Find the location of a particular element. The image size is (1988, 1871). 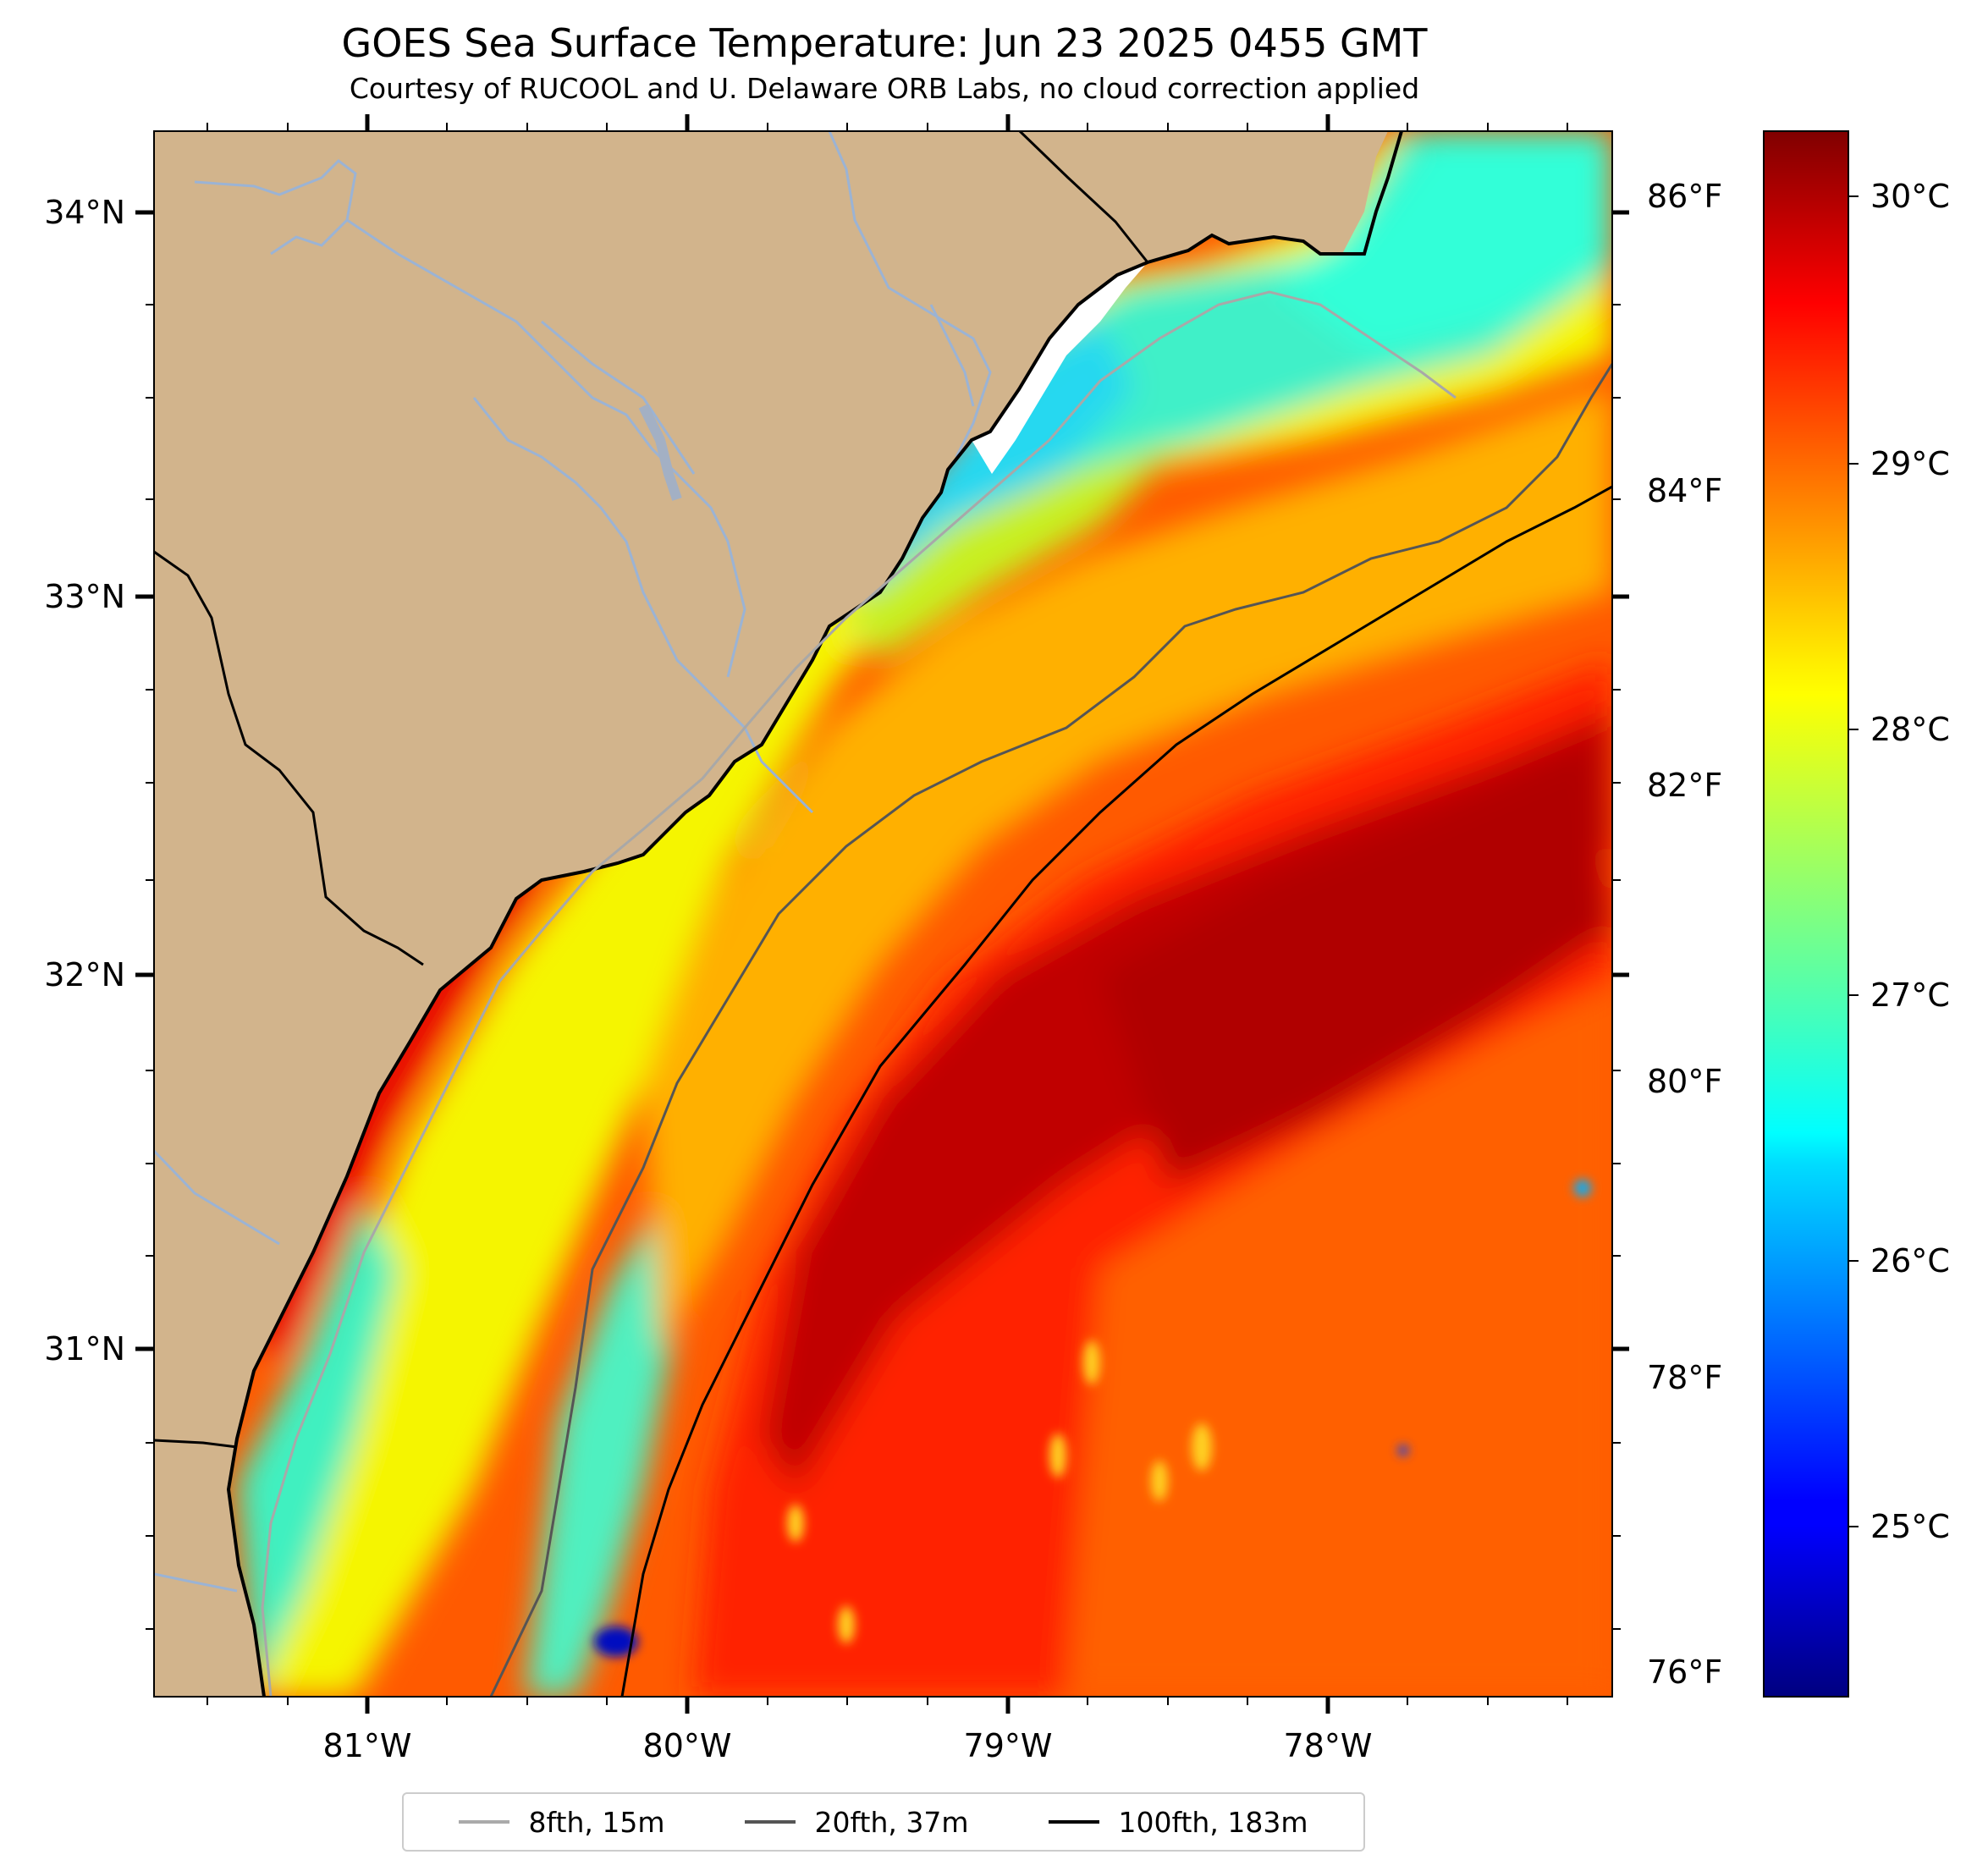

legend-item-8fth: 8fth, 15m is located at coordinates (562, 1822).